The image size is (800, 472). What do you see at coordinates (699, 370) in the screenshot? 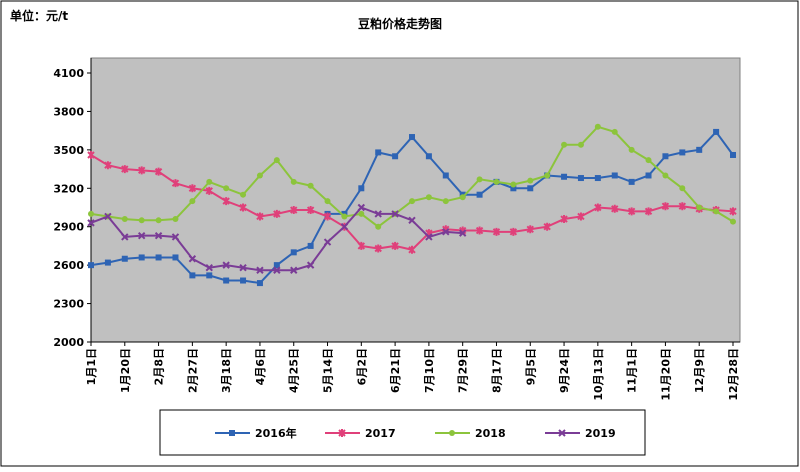
I see `x-tick-label: 12月9日` at bounding box center [699, 370].